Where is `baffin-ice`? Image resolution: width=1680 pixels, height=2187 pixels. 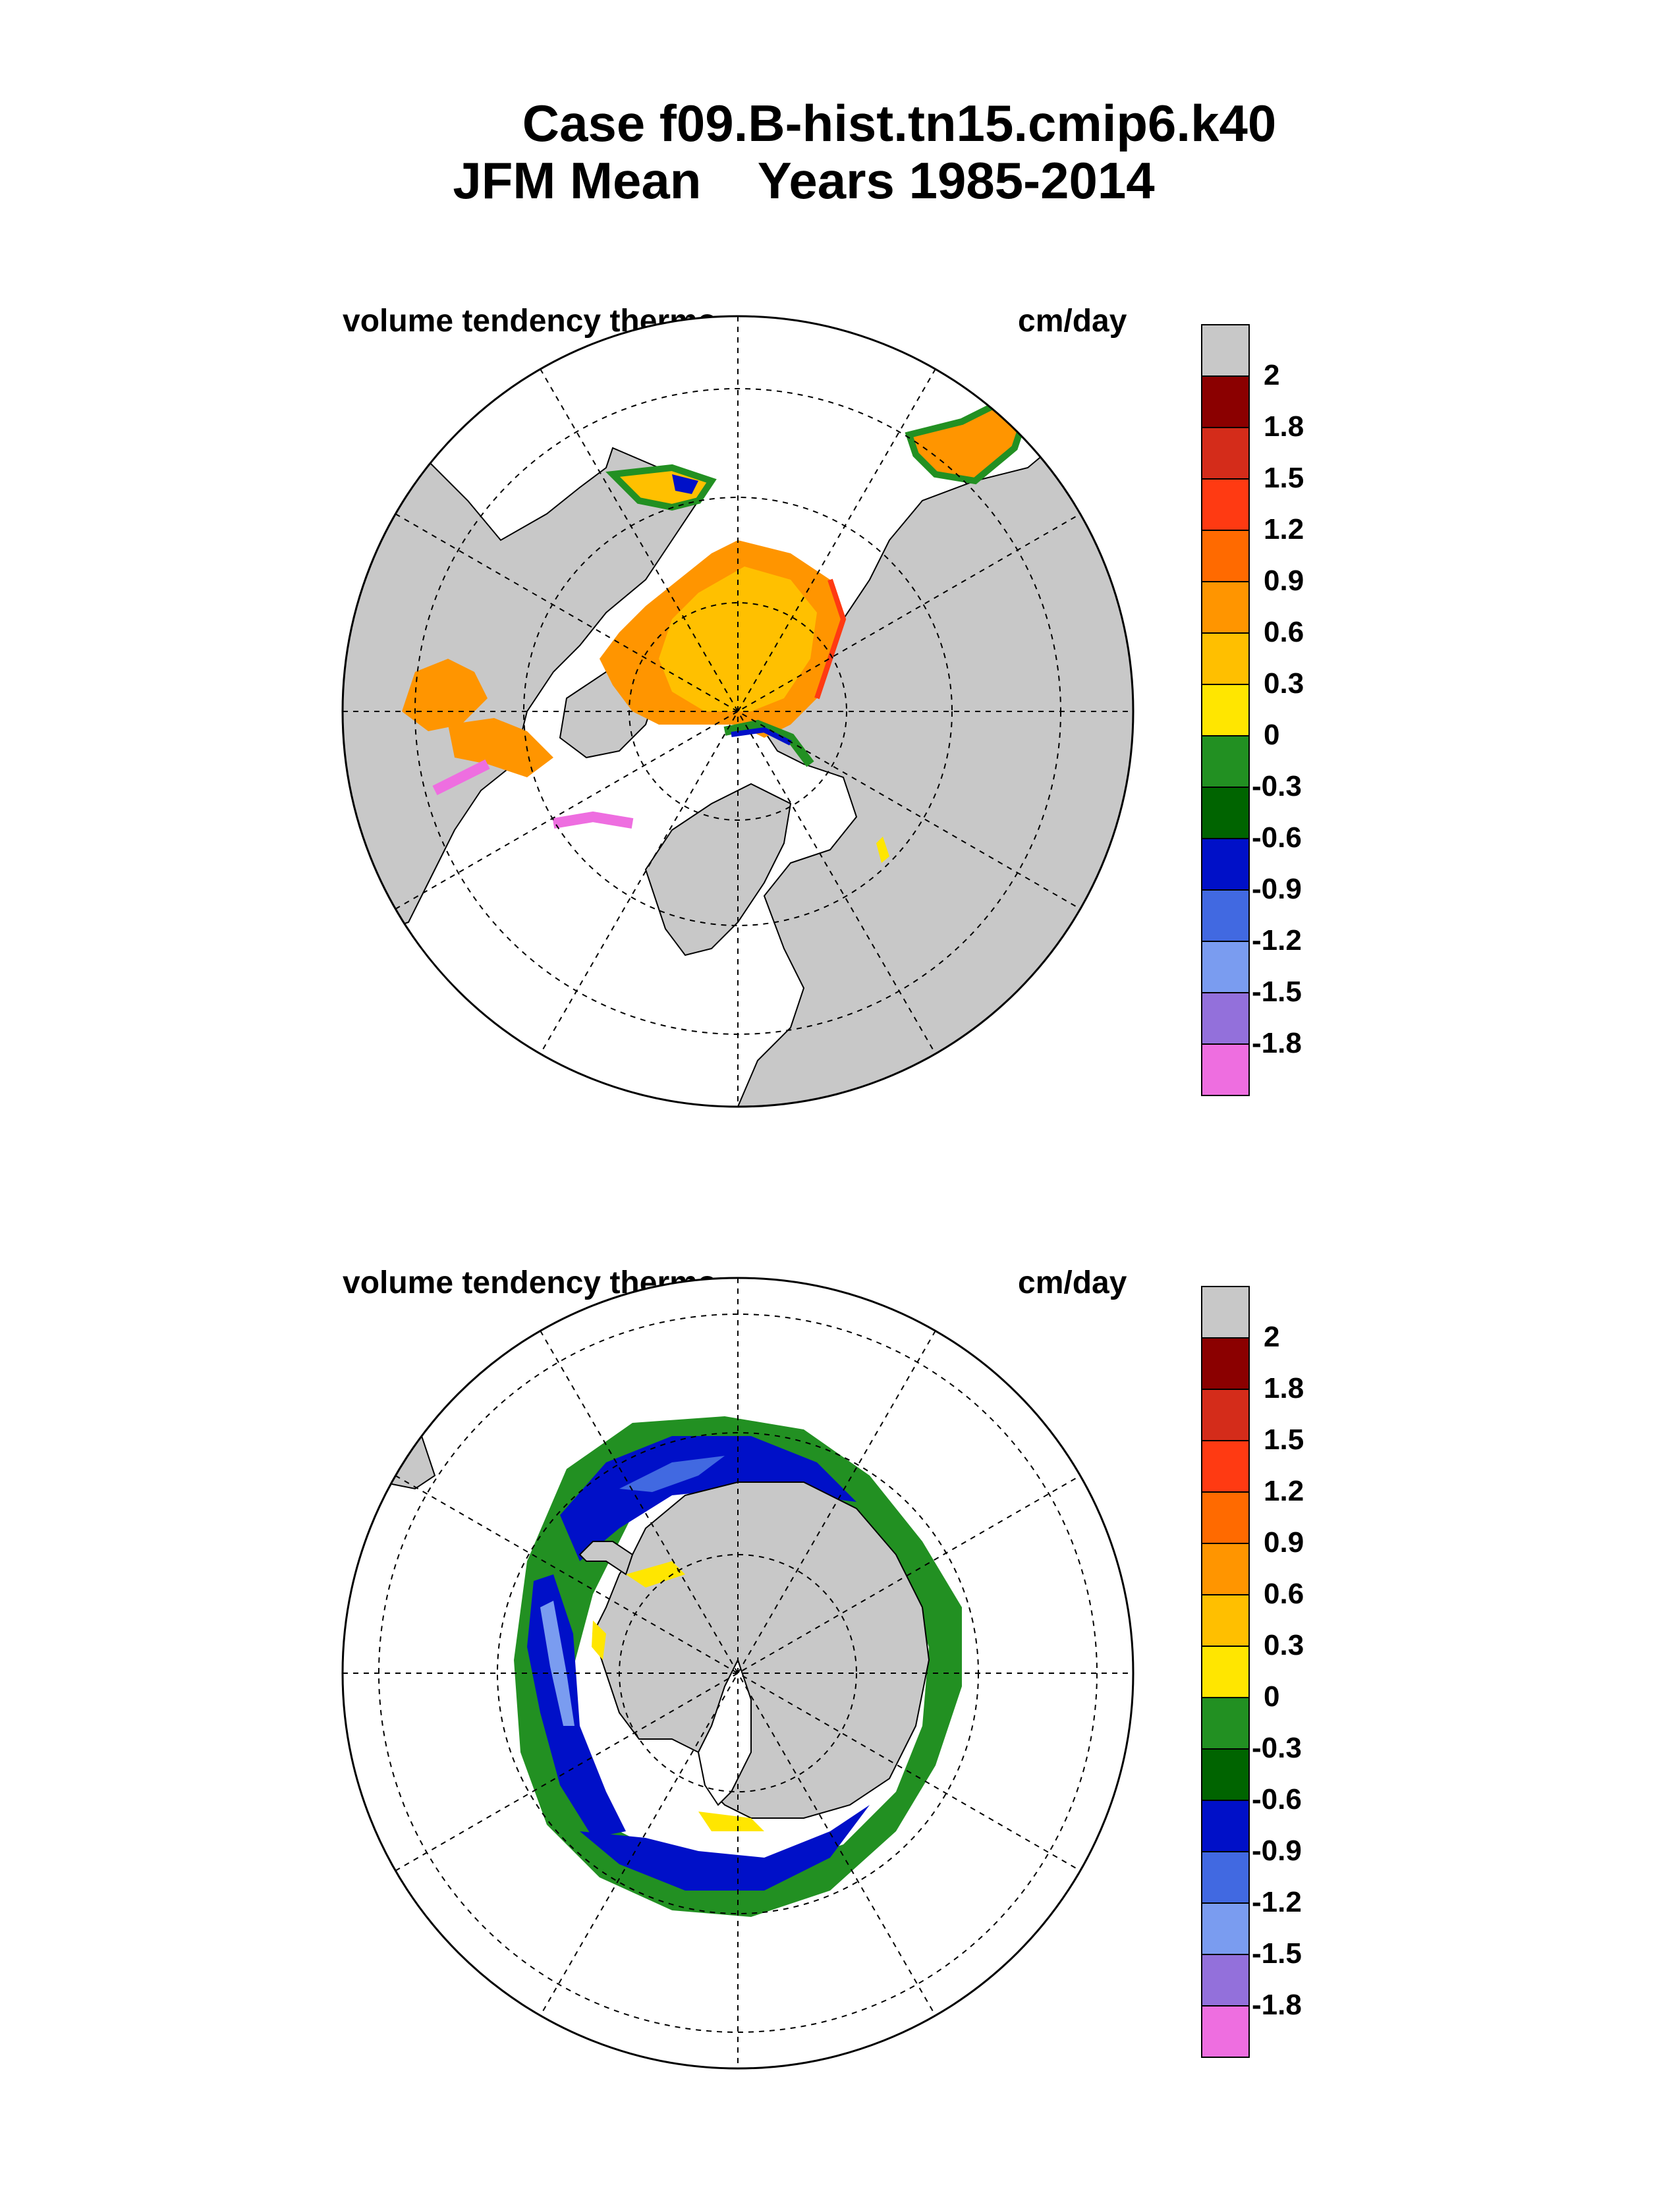
baffin-ice is located at coordinates (500, 747).